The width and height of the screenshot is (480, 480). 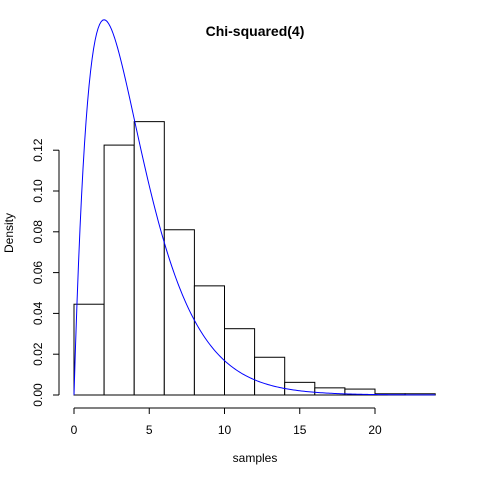 What do you see at coordinates (225, 430) in the screenshot?
I see `x-tick-label-2: 10` at bounding box center [225, 430].